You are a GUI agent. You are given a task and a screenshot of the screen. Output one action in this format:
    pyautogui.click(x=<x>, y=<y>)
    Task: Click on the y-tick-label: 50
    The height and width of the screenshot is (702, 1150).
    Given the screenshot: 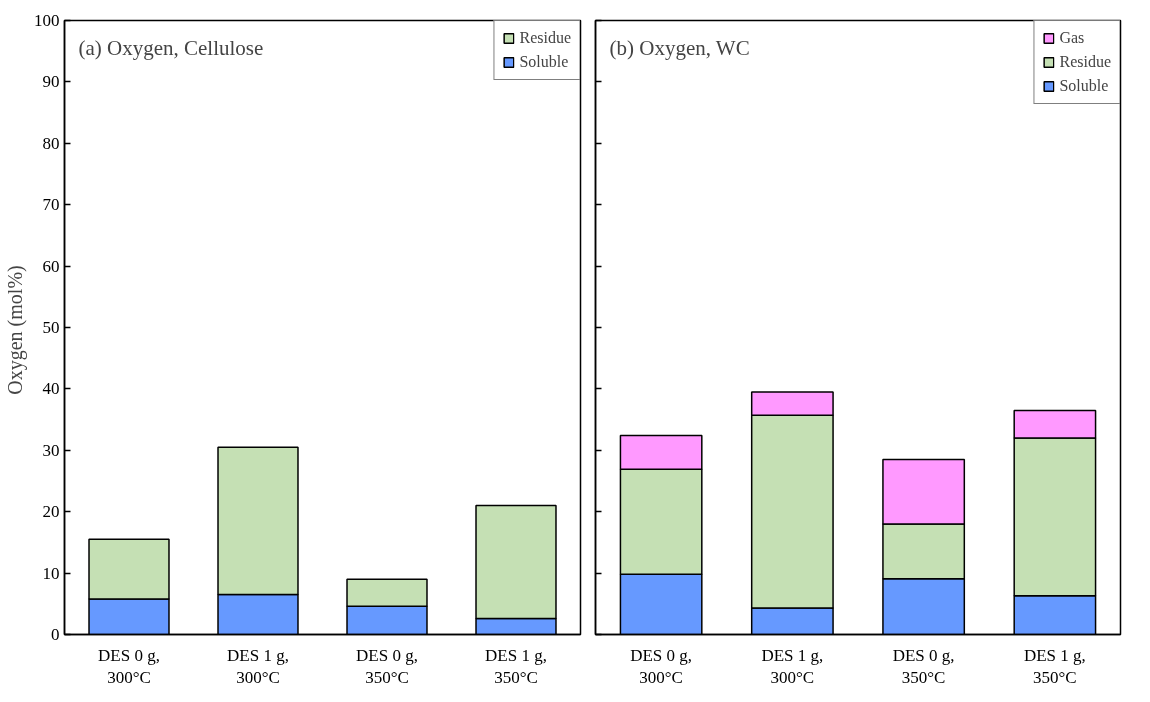 What is the action you would take?
    pyautogui.click(x=51, y=327)
    